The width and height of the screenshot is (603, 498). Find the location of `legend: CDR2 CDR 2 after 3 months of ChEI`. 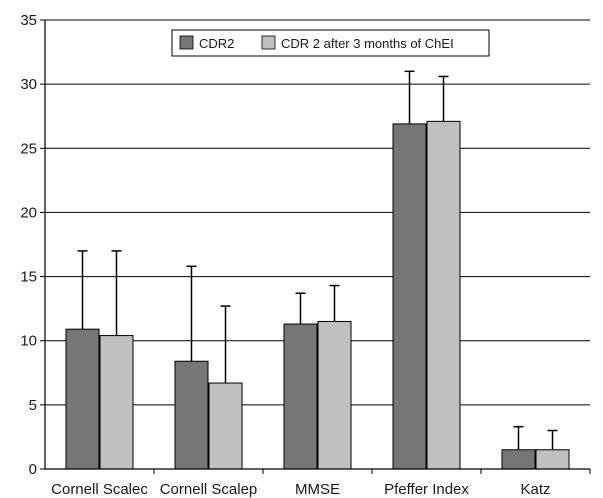

legend: CDR2 CDR 2 after 3 months of ChEI is located at coordinates (330, 43).